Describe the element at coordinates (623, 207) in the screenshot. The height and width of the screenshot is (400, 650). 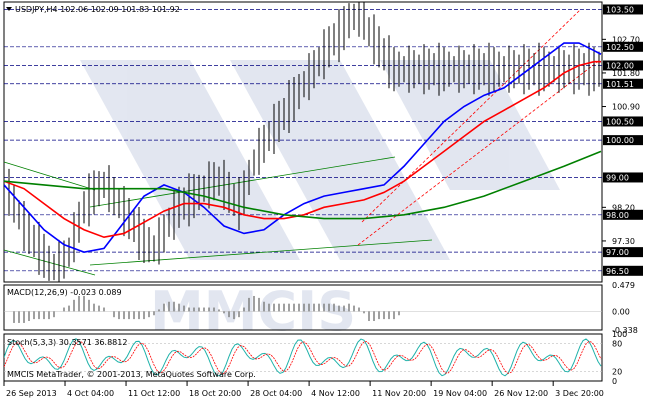
I see `price-tick-label: 98.20` at that location.